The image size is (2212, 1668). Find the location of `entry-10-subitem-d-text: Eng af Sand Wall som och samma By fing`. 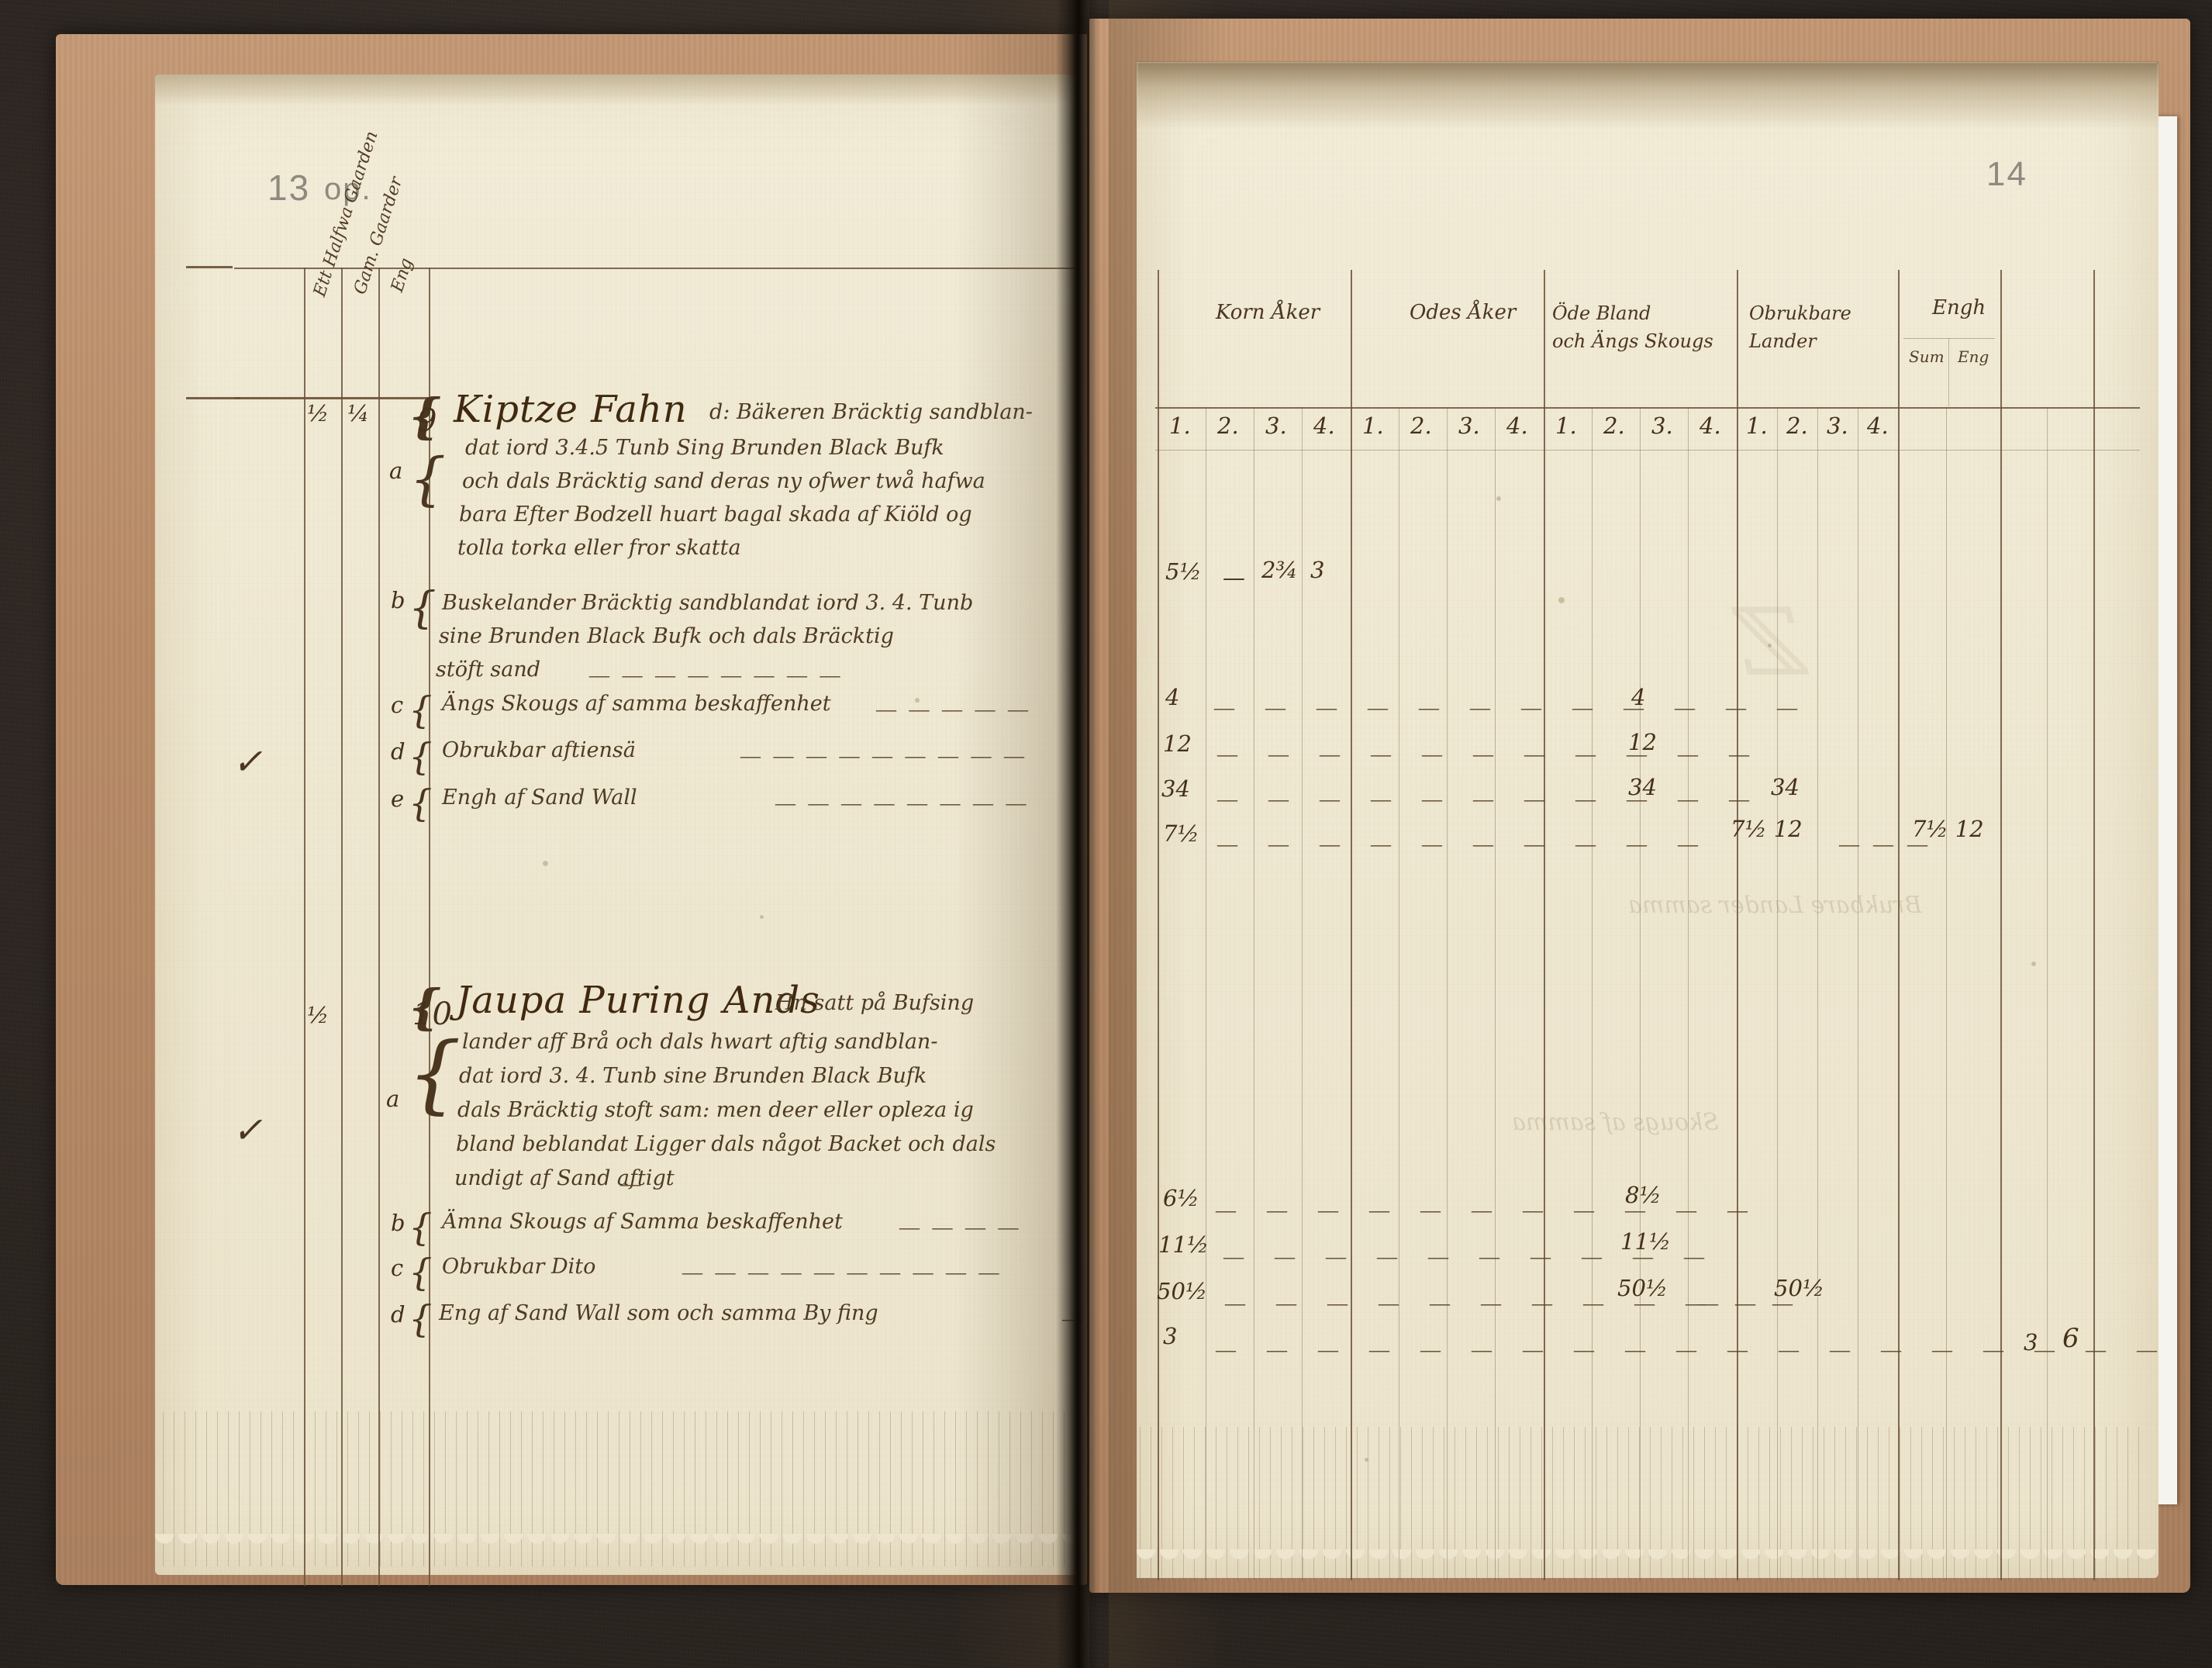

entry-10-subitem-d-text: Eng af Sand Wall som och samma By fing is located at coordinates (658, 1313).